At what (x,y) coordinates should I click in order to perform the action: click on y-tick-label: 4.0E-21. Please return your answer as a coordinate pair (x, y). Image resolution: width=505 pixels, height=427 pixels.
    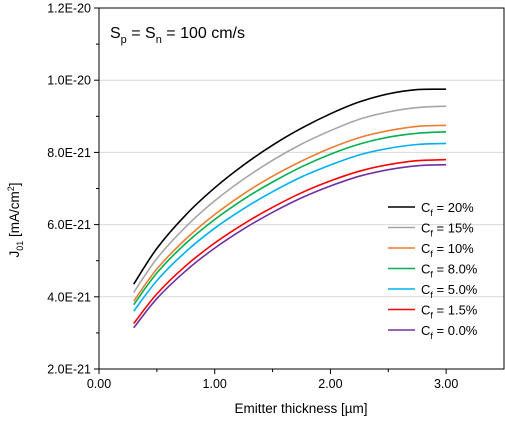
    Looking at the image, I should click on (69, 297).